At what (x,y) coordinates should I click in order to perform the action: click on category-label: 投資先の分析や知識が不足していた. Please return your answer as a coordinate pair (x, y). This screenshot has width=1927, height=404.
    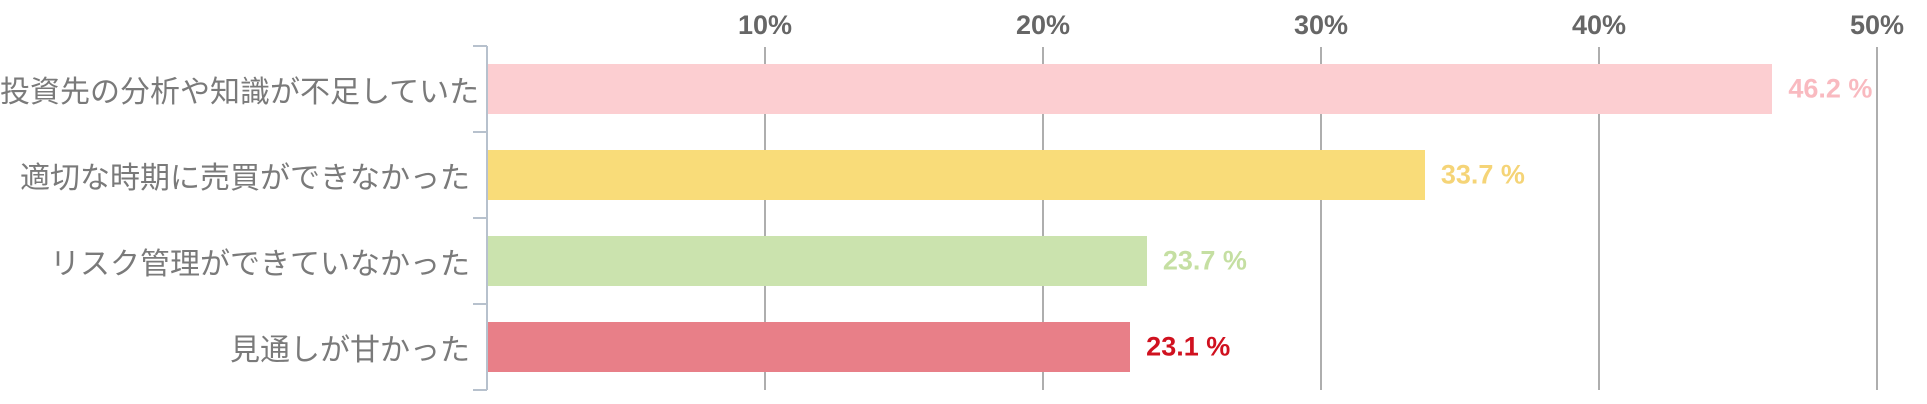
    Looking at the image, I should click on (240, 92).